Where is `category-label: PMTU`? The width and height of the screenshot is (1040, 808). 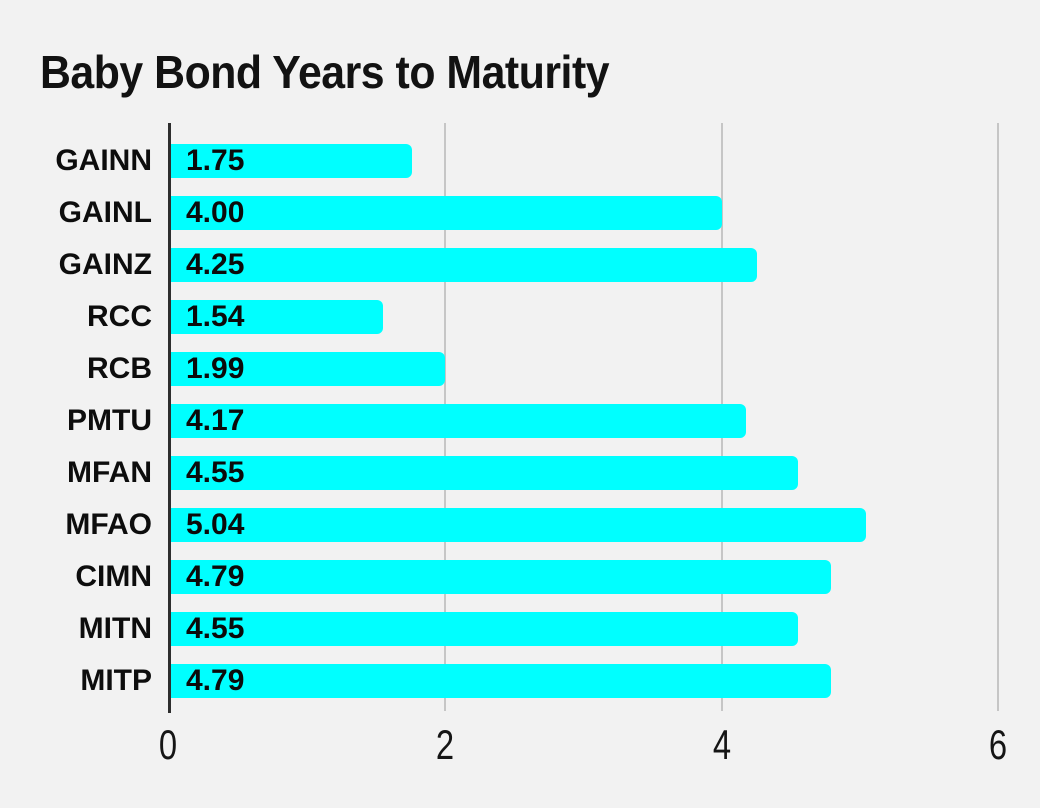 category-label: PMTU is located at coordinates (109, 420).